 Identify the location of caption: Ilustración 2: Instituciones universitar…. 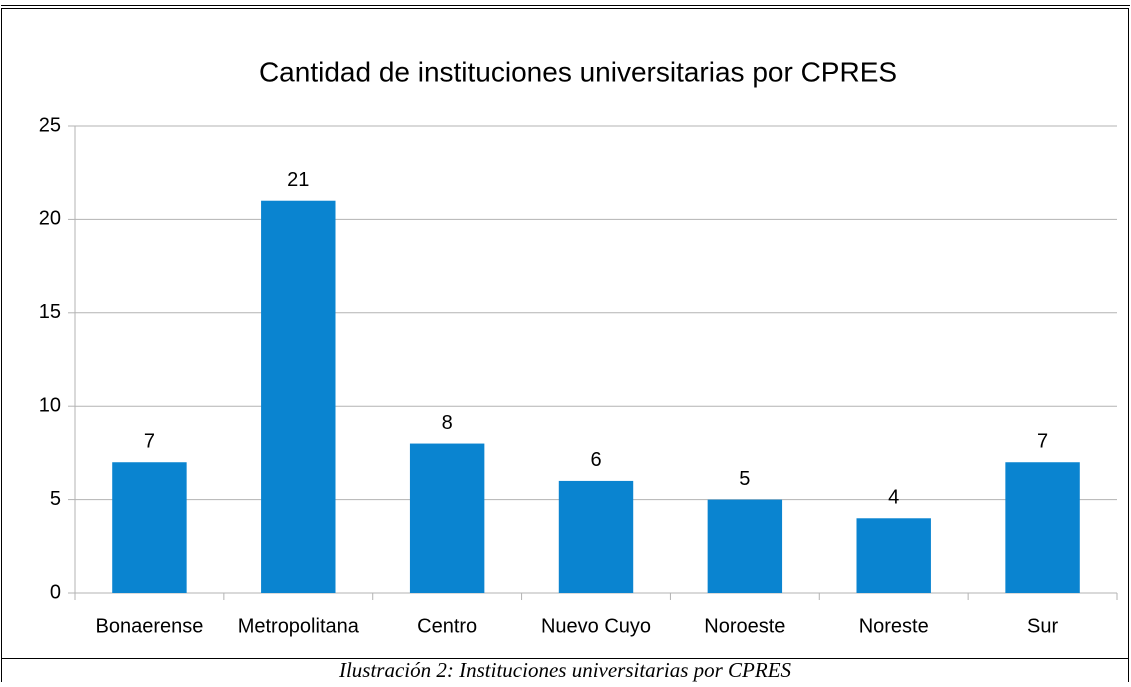
(565, 670).